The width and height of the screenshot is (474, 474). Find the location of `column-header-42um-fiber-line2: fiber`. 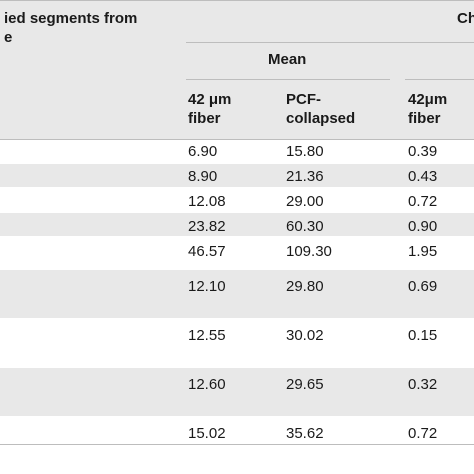

column-header-42um-fiber-line2: fiber is located at coordinates (204, 118).